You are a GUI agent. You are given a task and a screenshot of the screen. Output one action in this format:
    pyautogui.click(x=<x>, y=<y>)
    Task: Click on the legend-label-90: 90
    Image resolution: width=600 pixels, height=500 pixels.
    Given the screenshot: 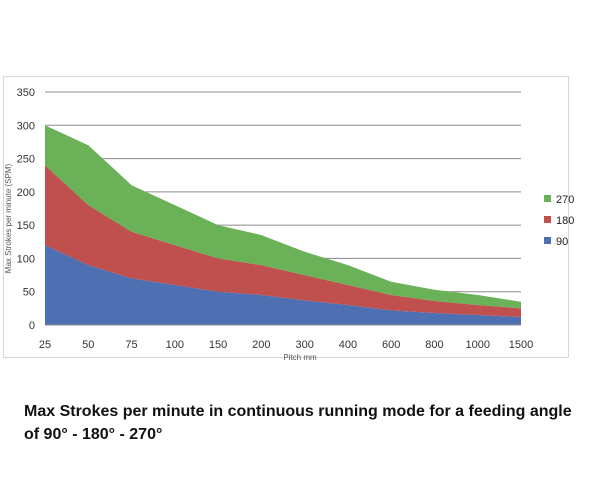 What is the action you would take?
    pyautogui.click(x=562, y=242)
    